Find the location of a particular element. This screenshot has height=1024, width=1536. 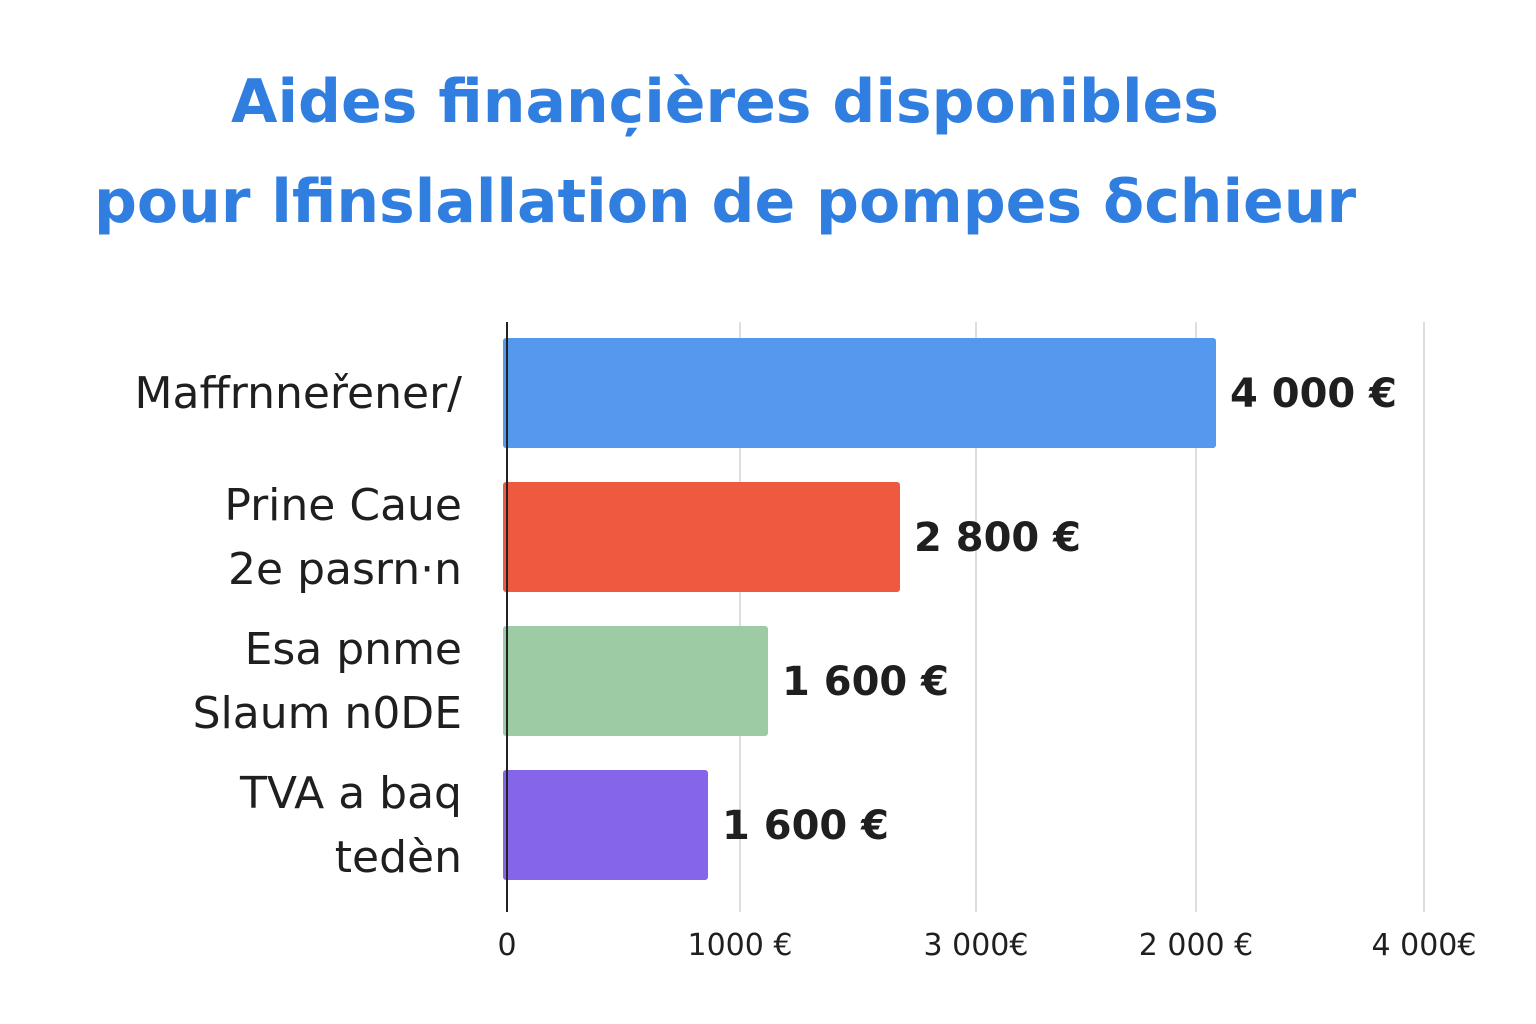

chart-title-line-2: pour lfinslallation de pompes δchieur is located at coordinates (725, 202).